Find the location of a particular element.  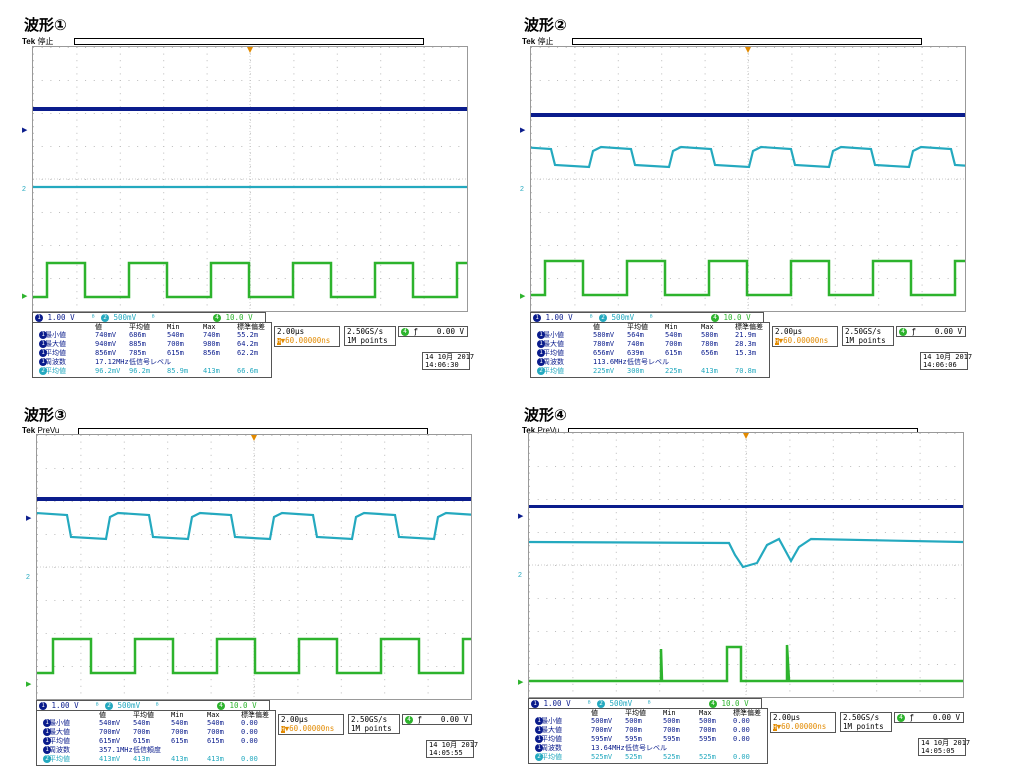

meas-header: 値 平均値 Min Max 標準偏差 is located at coordinates (152, 327).